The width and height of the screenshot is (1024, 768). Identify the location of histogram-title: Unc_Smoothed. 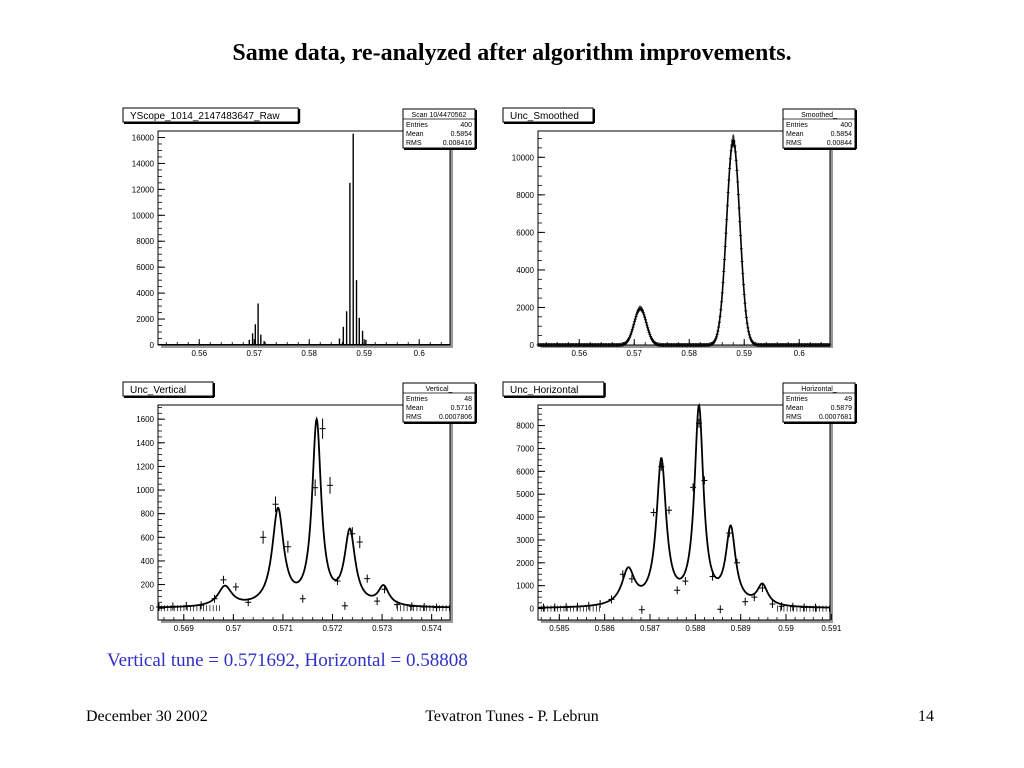
(544, 116).